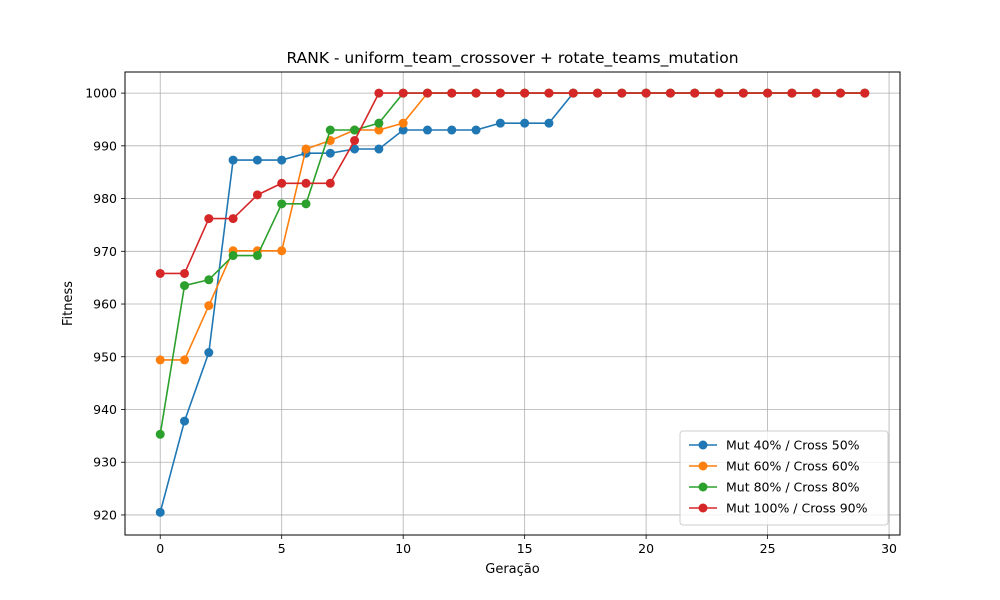 This screenshot has height=600, width=1000. I want to click on x-axis-label: Geração, so click(512, 569).